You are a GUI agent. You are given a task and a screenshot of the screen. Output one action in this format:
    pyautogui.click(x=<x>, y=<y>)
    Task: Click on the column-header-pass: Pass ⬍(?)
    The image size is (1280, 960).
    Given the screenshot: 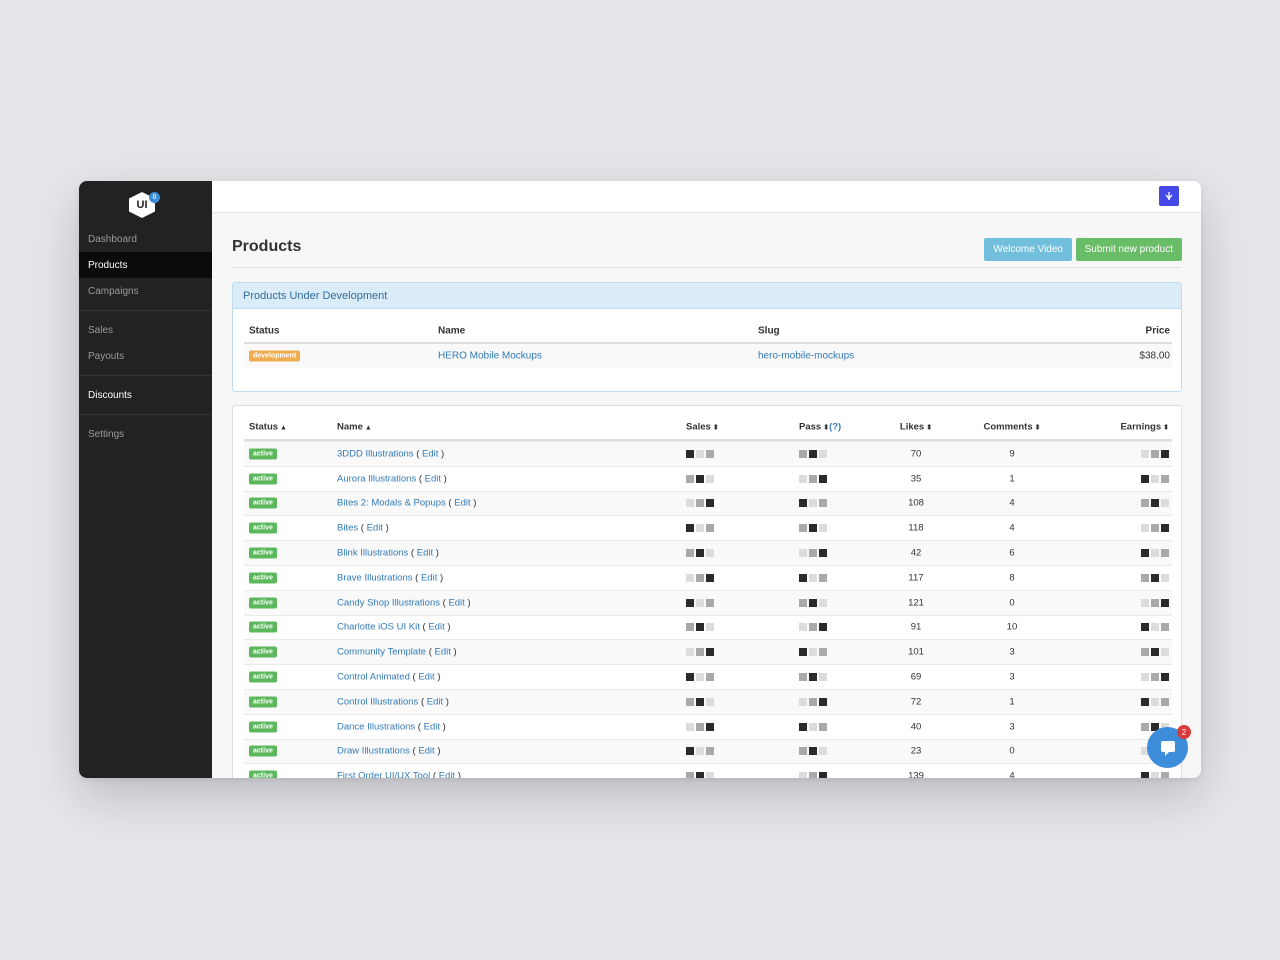 What is the action you would take?
    pyautogui.click(x=820, y=427)
    